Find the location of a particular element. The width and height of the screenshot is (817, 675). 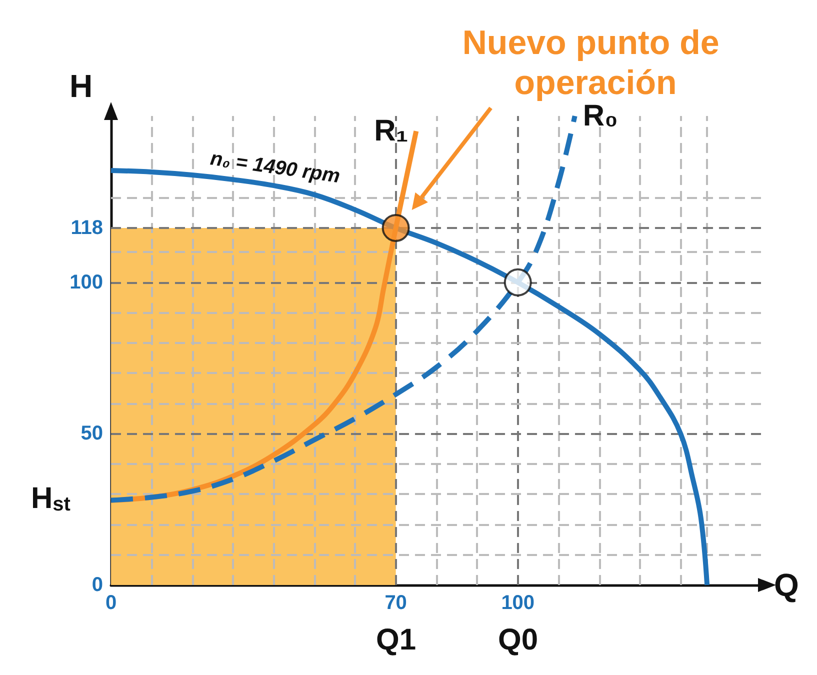

series-label: R₀ is located at coordinates (600, 116).